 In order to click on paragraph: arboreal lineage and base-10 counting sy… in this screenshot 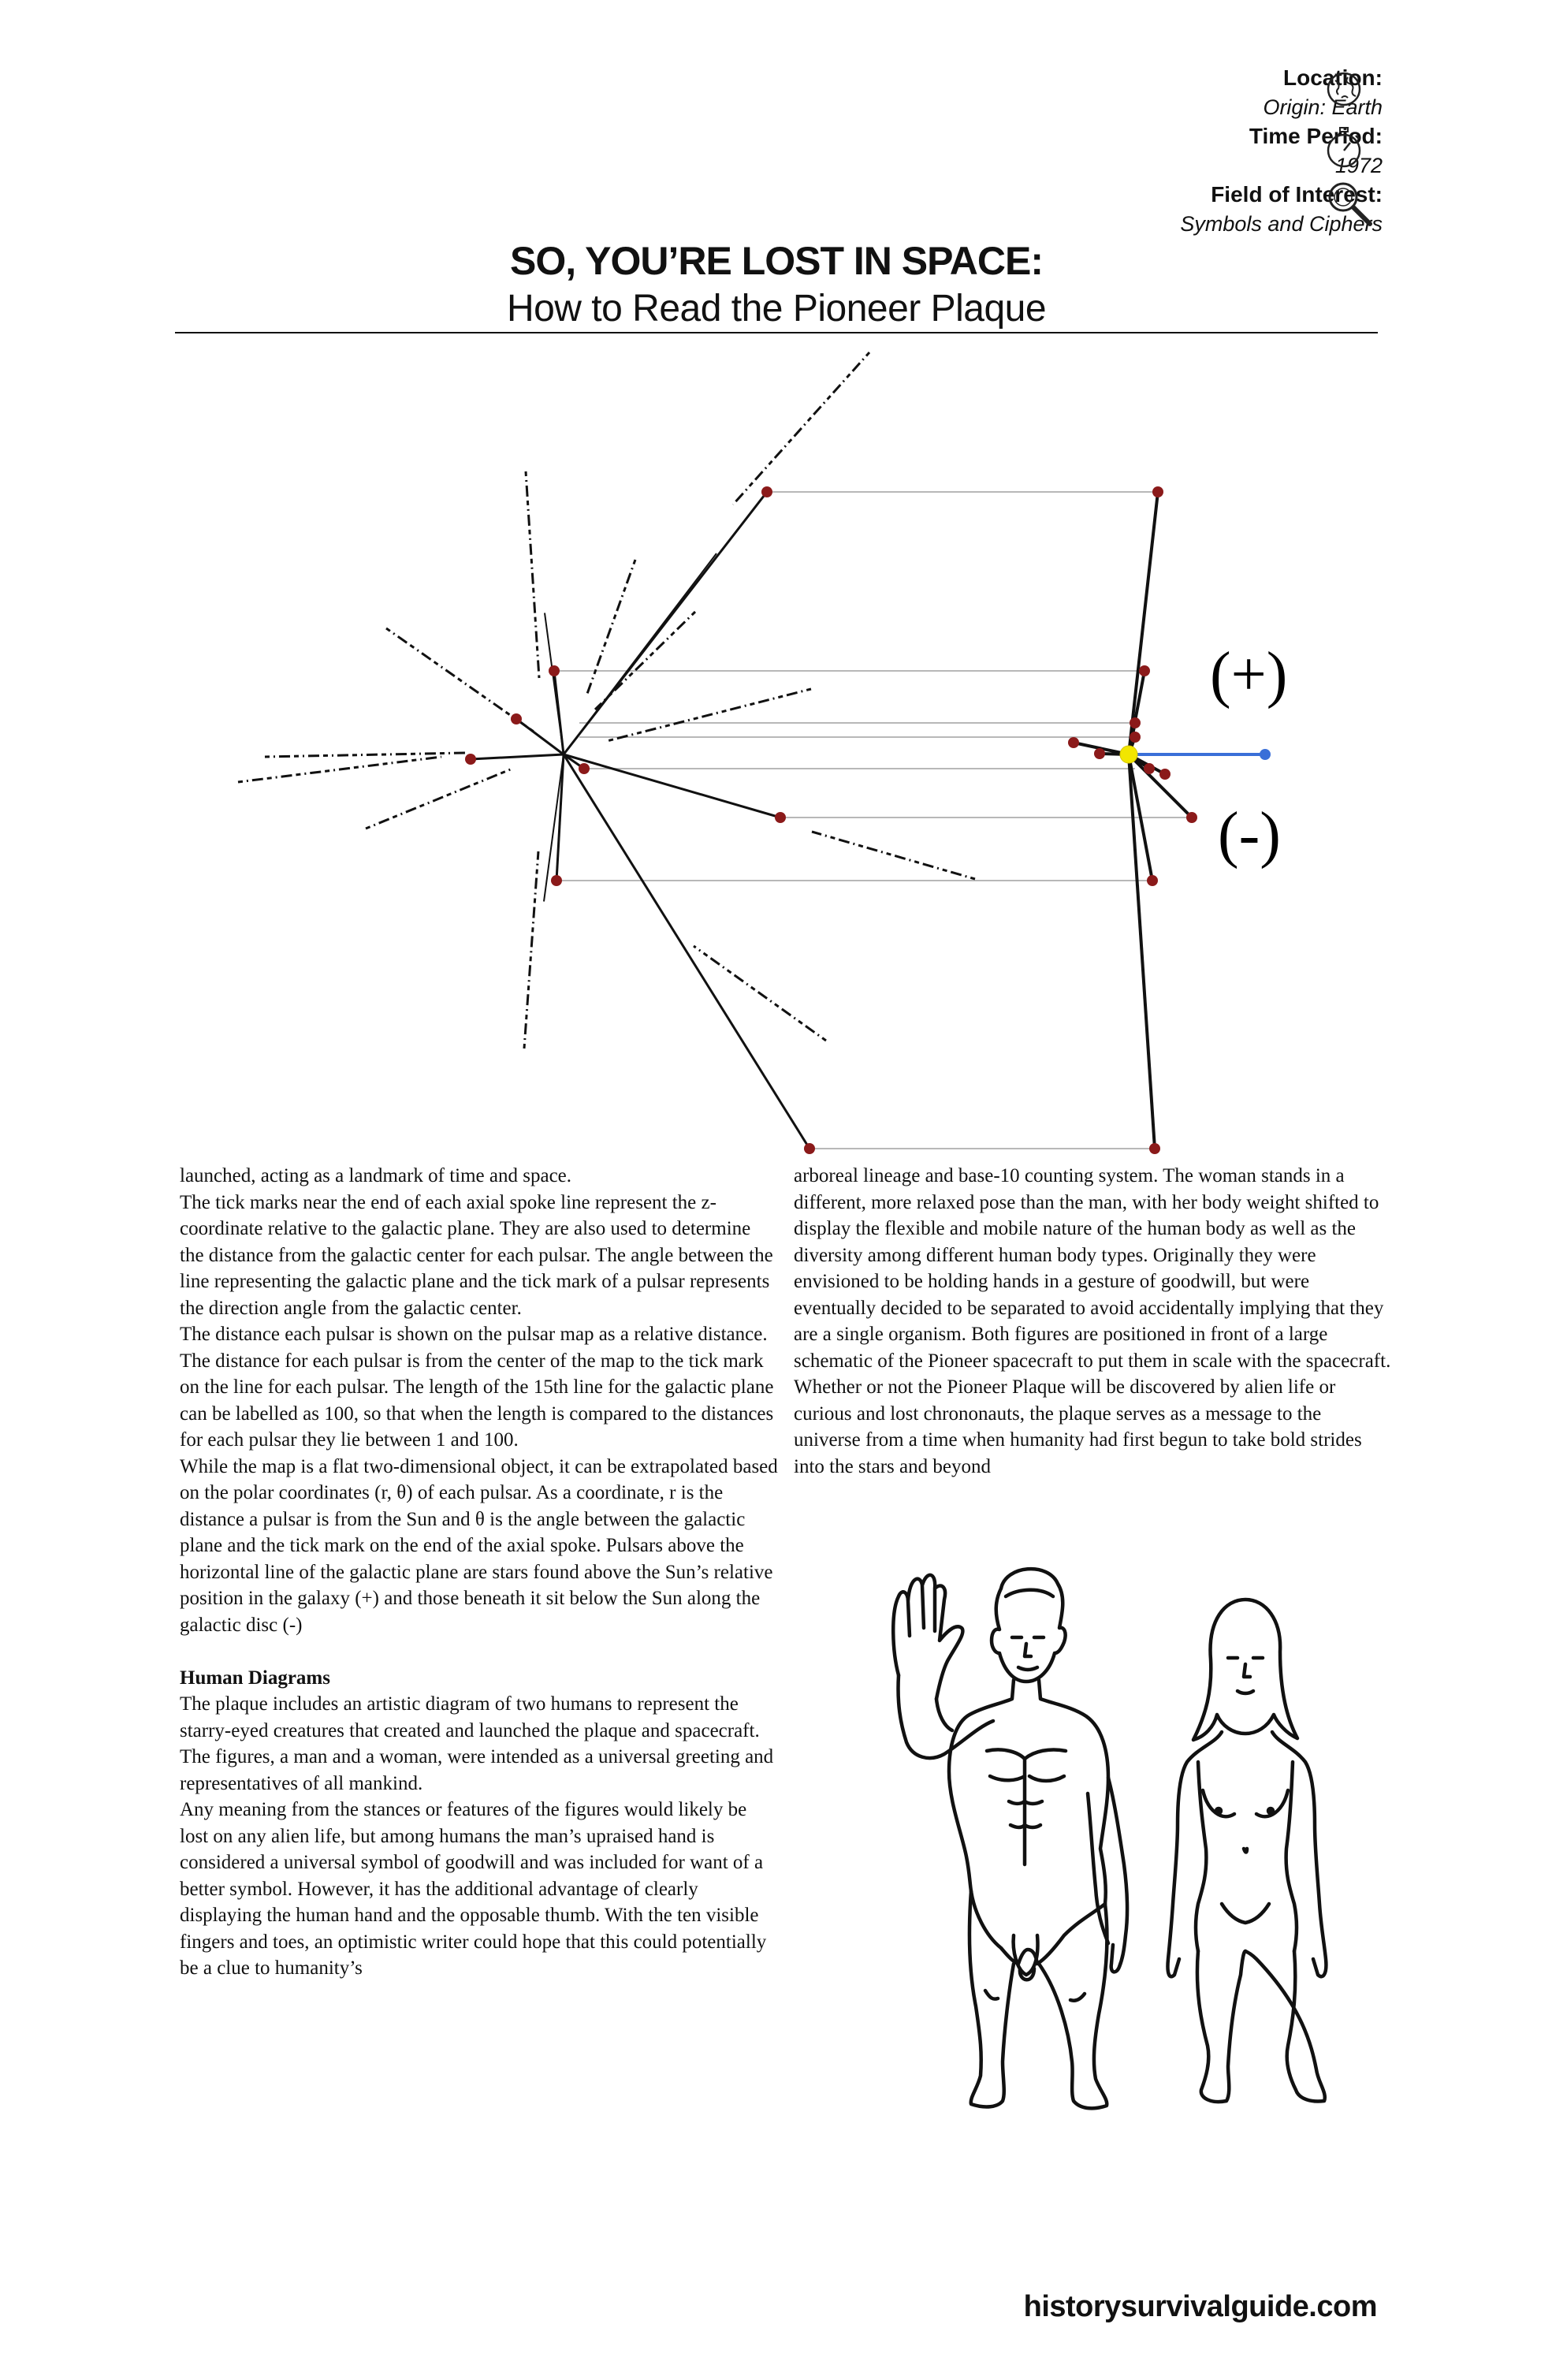, I will do `click(1092, 1321)`.